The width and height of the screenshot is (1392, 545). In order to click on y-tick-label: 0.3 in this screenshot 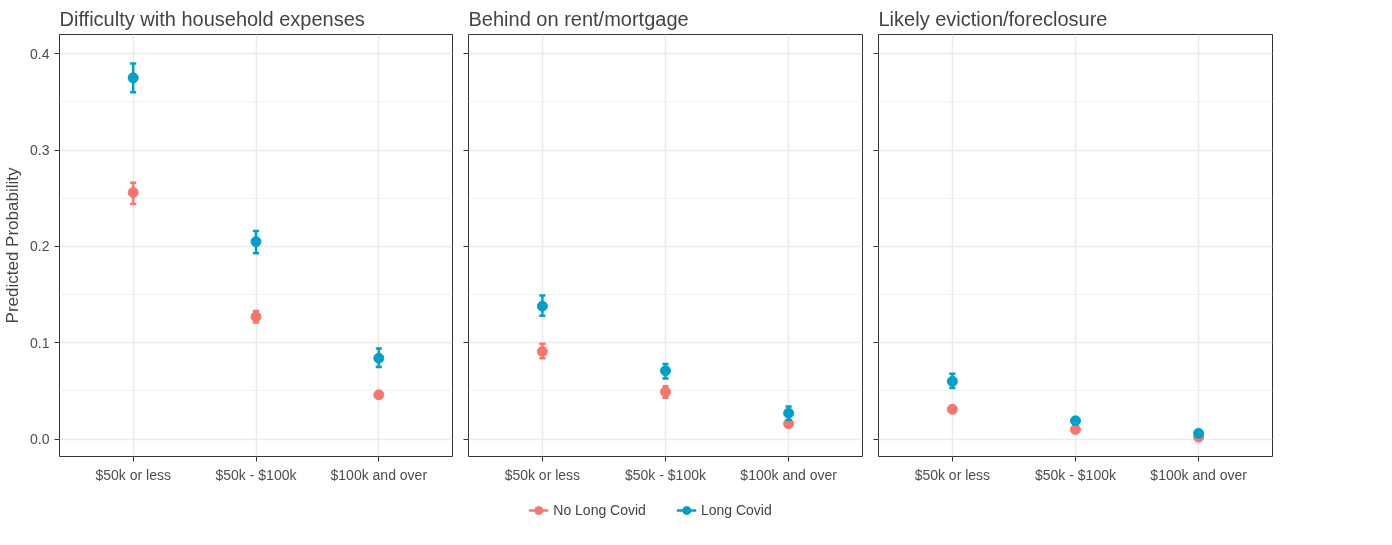, I will do `click(40, 150)`.